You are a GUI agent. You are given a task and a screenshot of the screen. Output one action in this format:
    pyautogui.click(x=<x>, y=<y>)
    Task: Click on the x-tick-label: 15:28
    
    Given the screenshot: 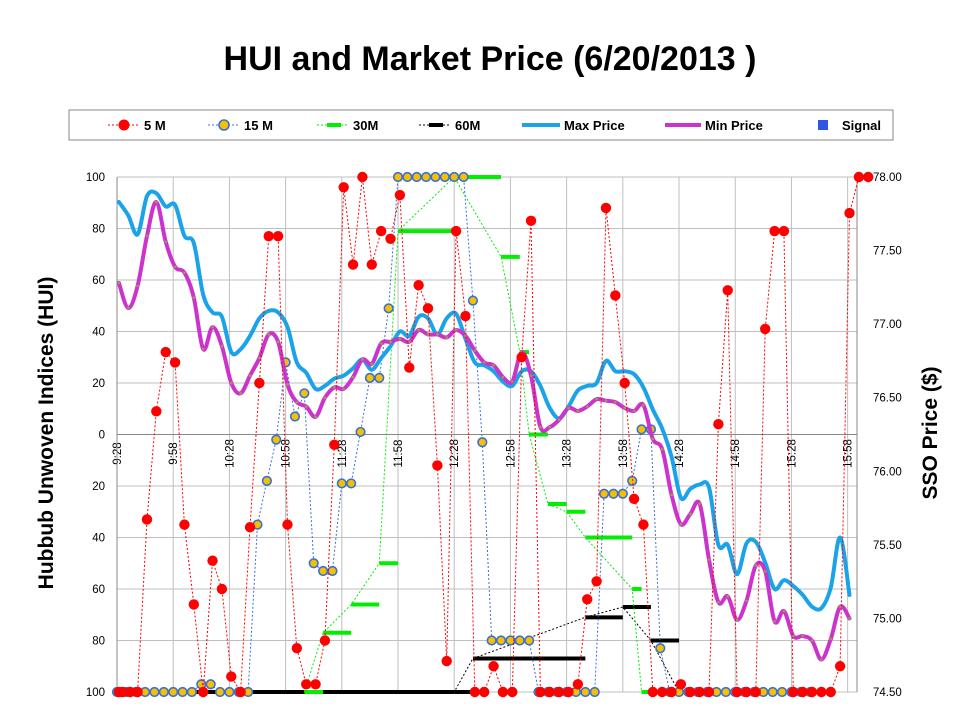 What is the action you would take?
    pyautogui.click(x=792, y=453)
    